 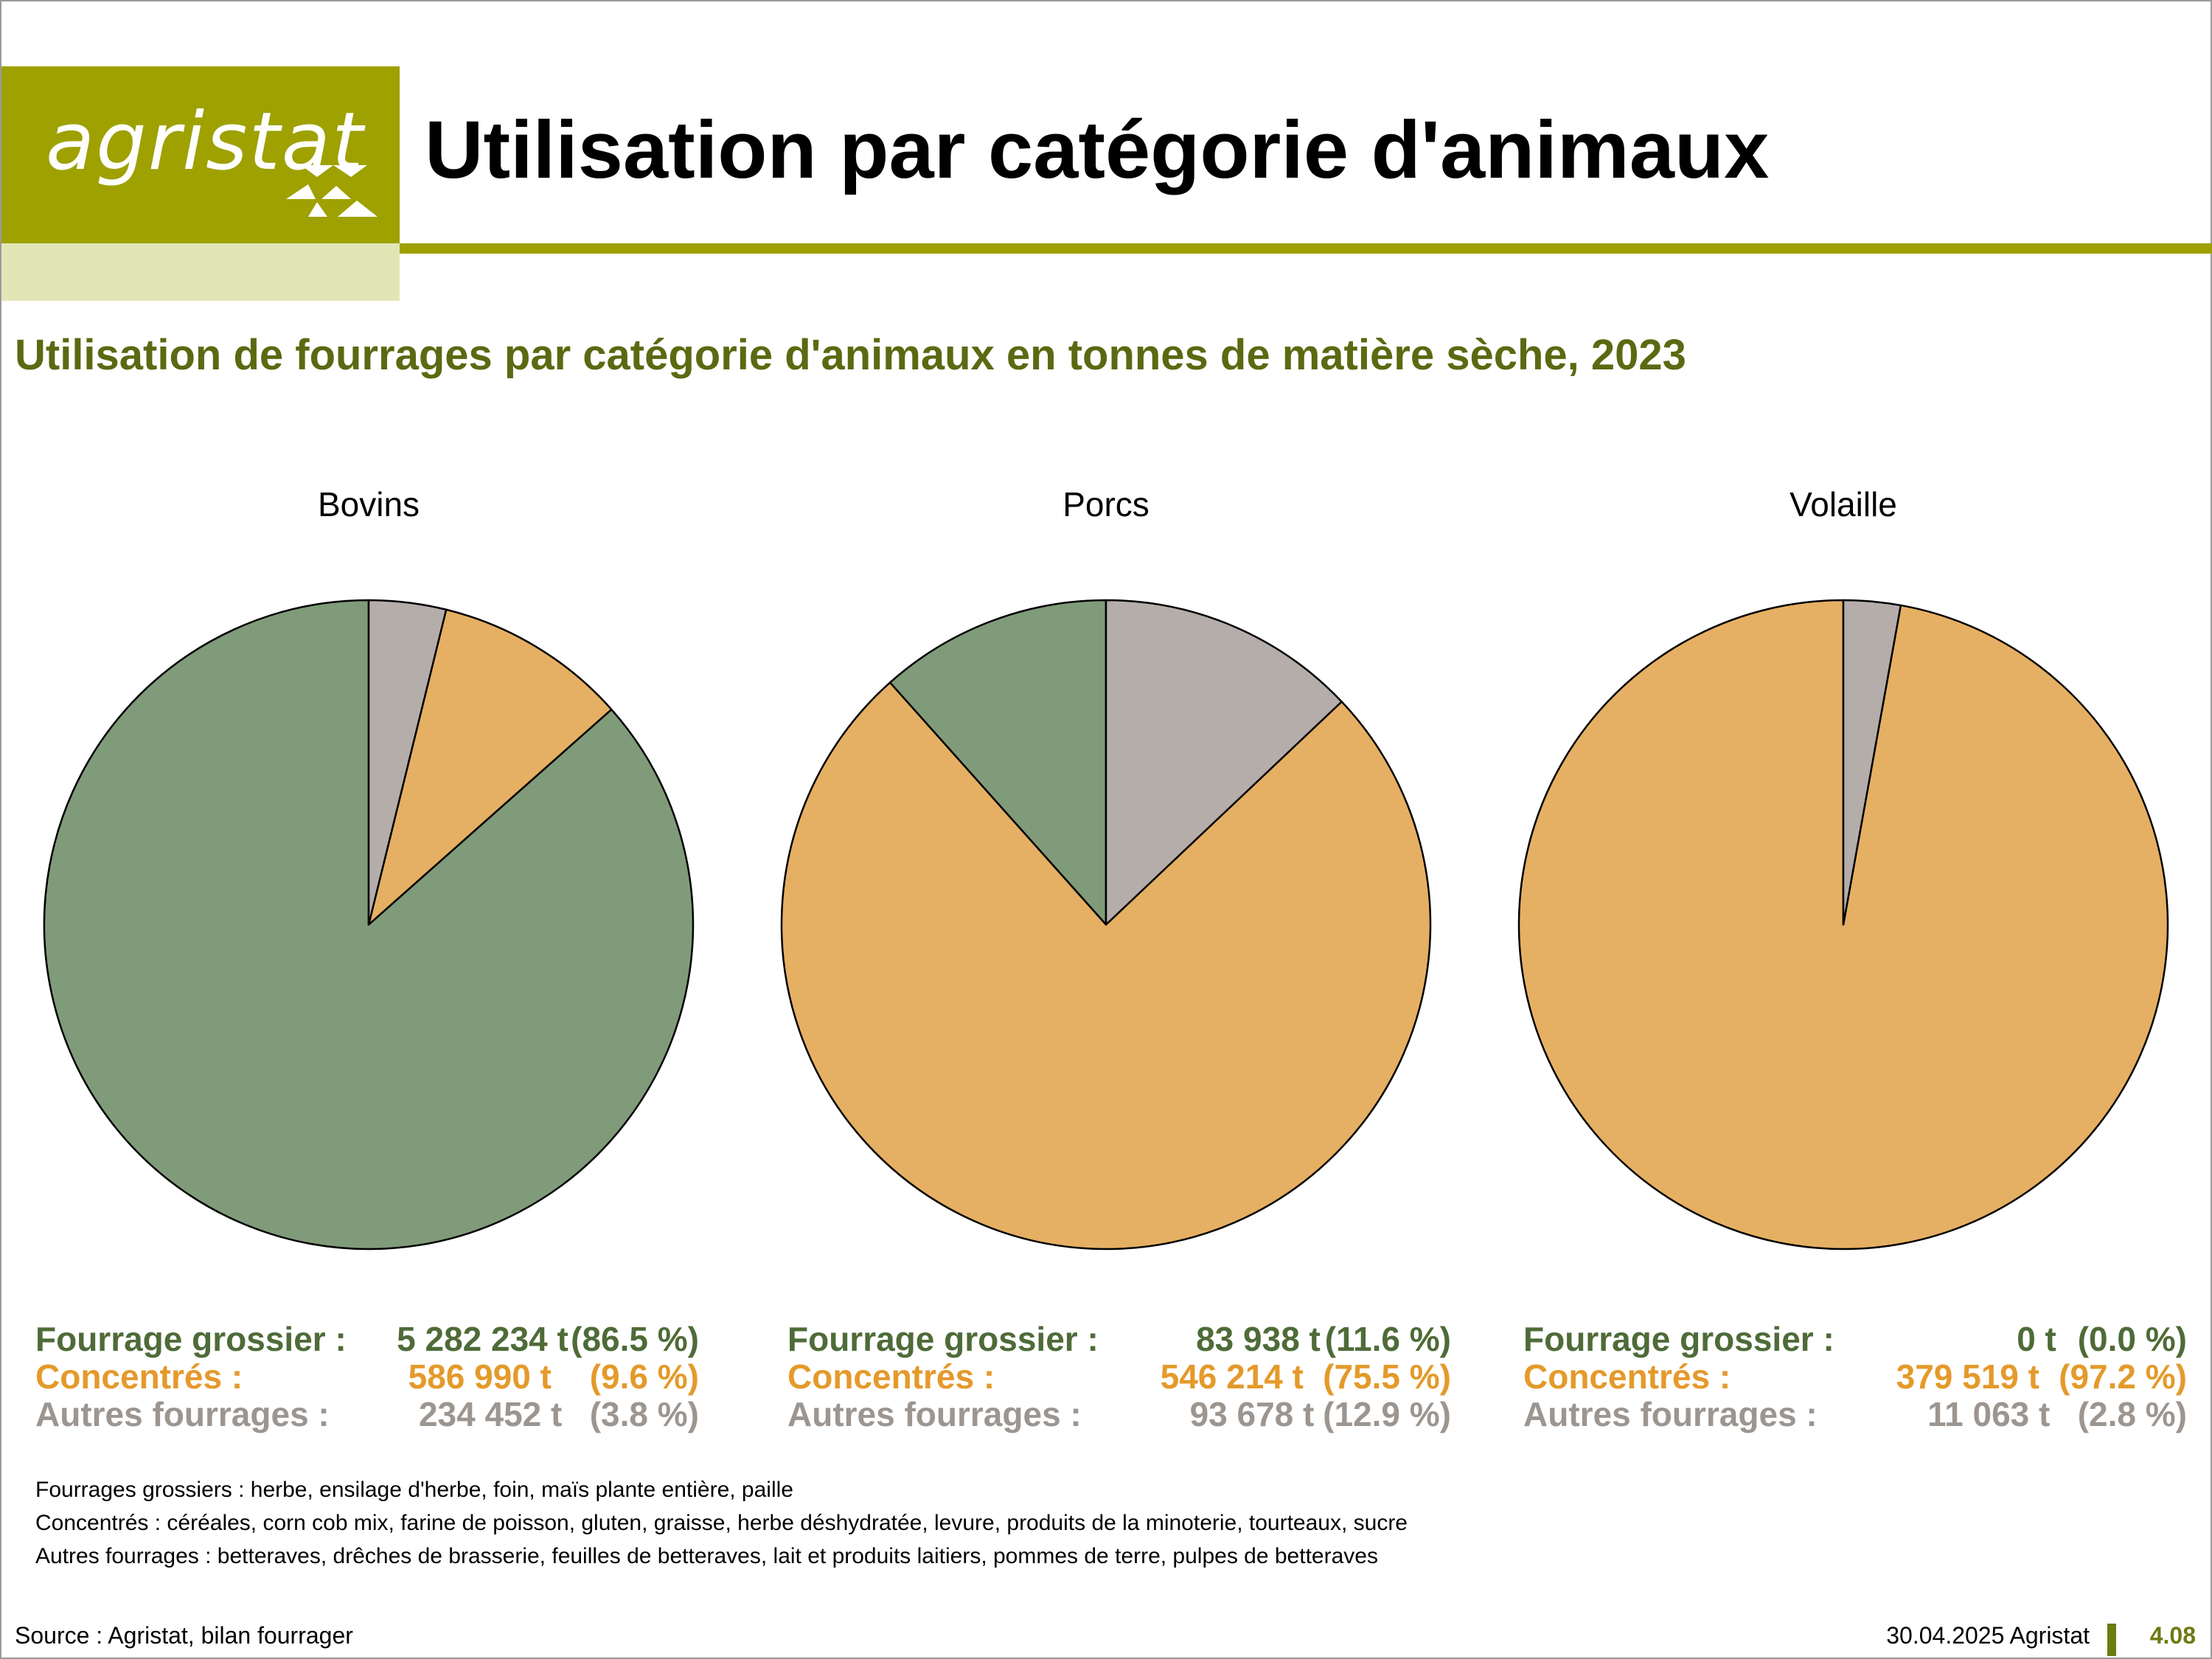 What do you see at coordinates (1106, 504) in the screenshot?
I see `pie-title-porcs: Porcs` at bounding box center [1106, 504].